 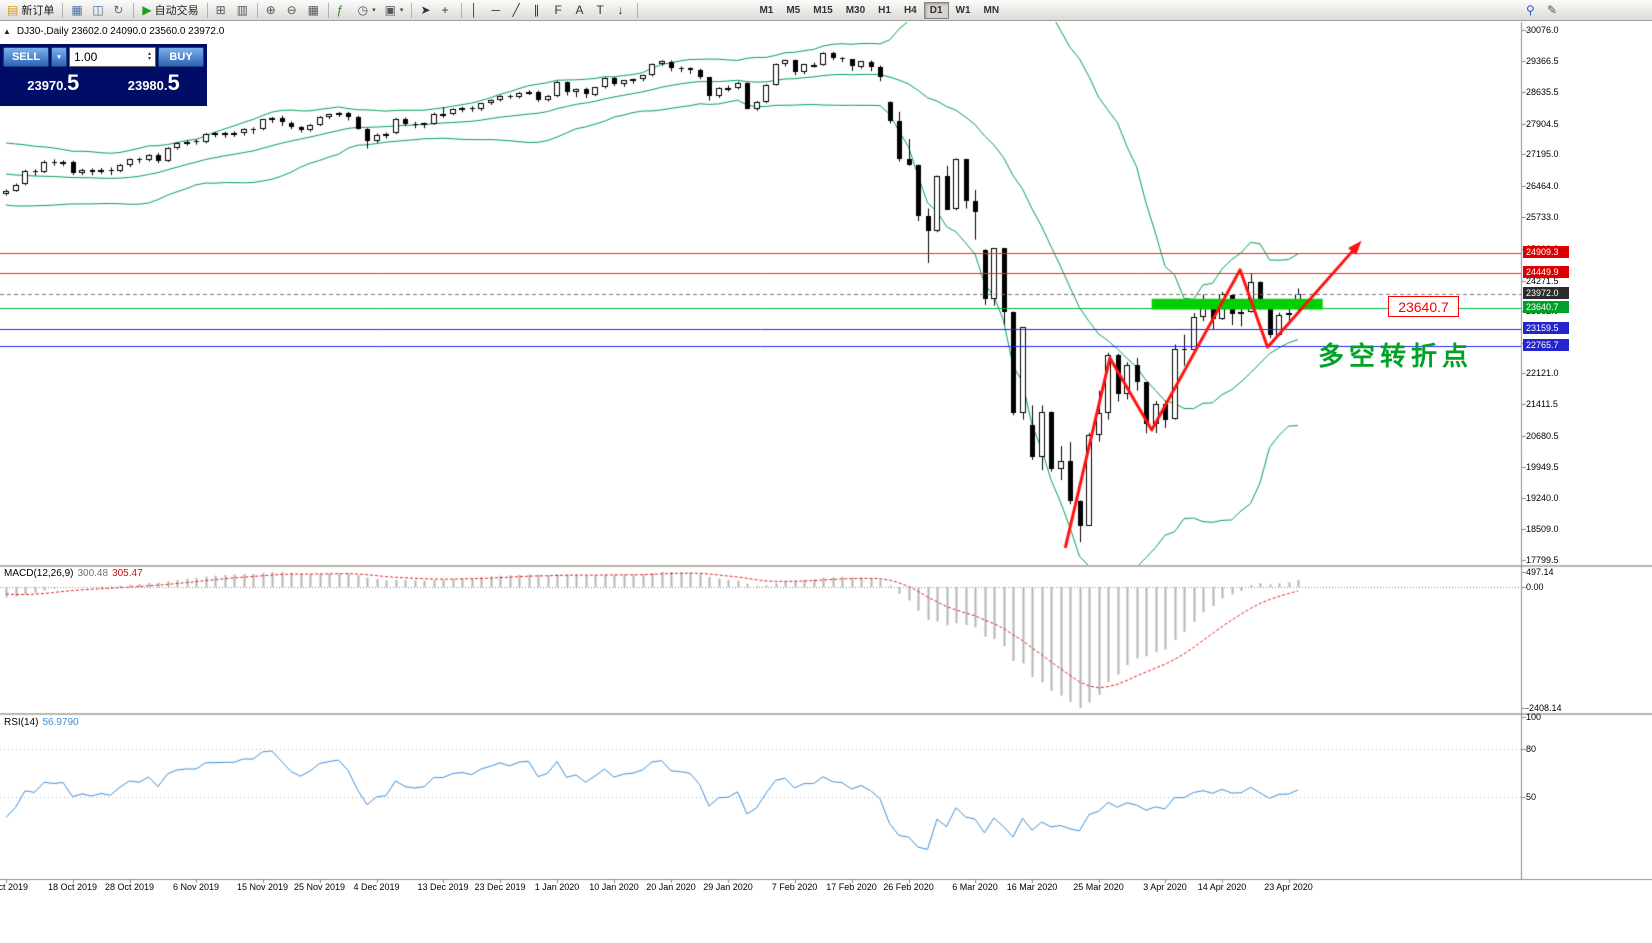 I want to click on edit-button: ✎, so click(x=1553, y=10).